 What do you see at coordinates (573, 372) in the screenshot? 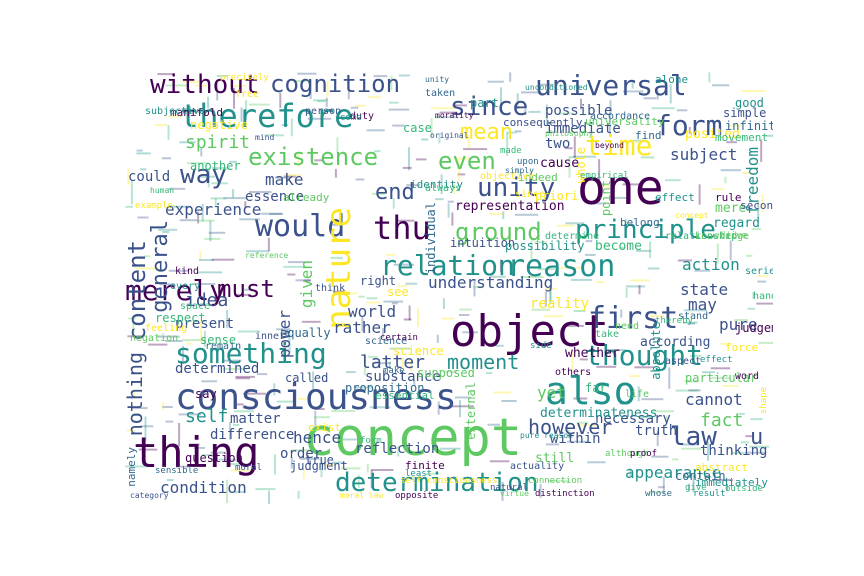
I see `cloud-word: others` at bounding box center [573, 372].